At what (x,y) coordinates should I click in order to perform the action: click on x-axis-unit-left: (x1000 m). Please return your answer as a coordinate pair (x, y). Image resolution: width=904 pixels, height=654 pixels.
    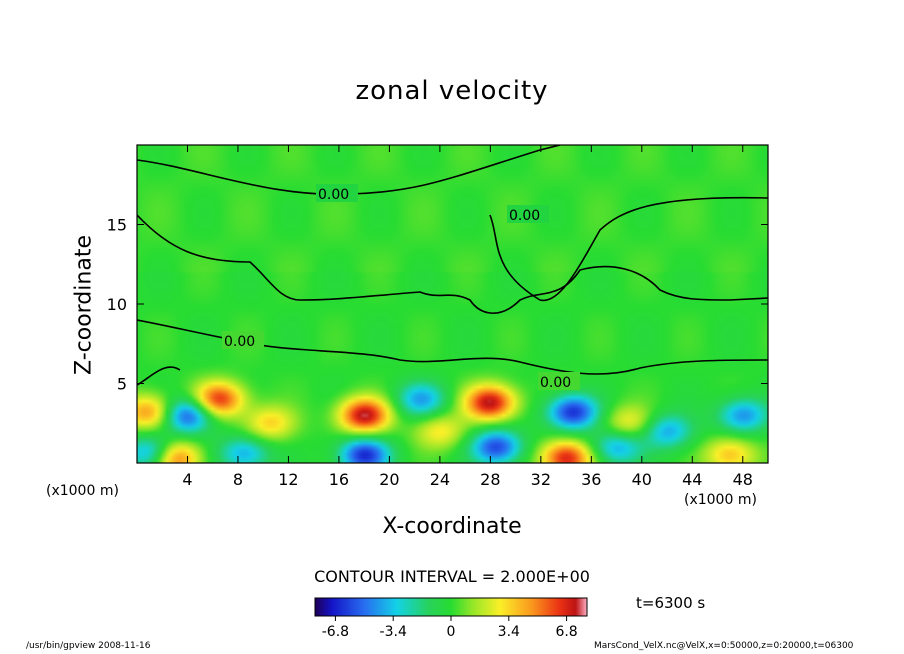
    Looking at the image, I should click on (82, 491).